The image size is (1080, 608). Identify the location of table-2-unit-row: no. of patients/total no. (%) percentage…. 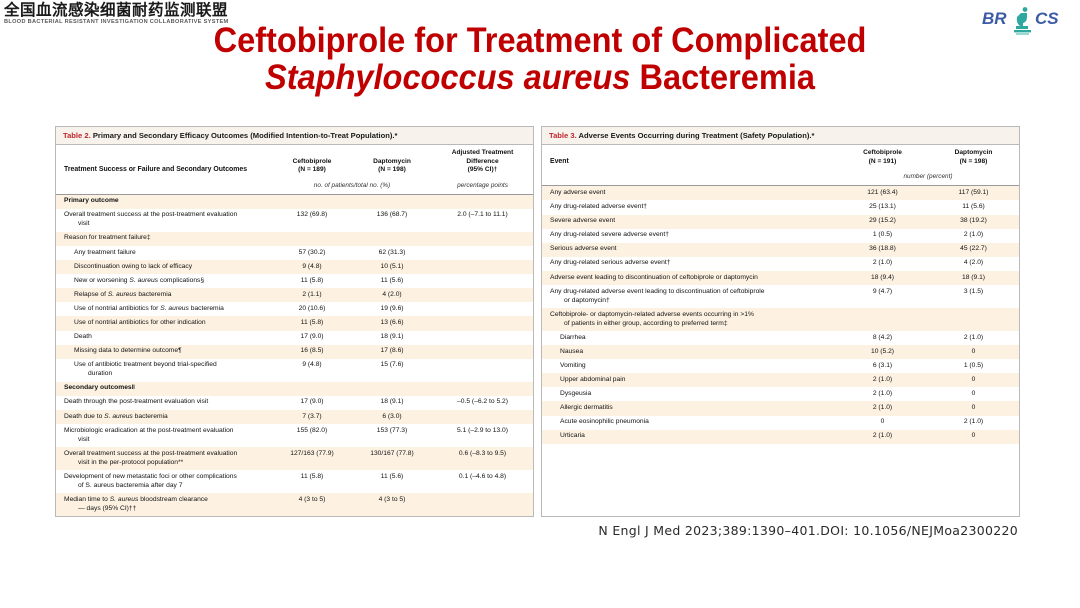
(294, 185).